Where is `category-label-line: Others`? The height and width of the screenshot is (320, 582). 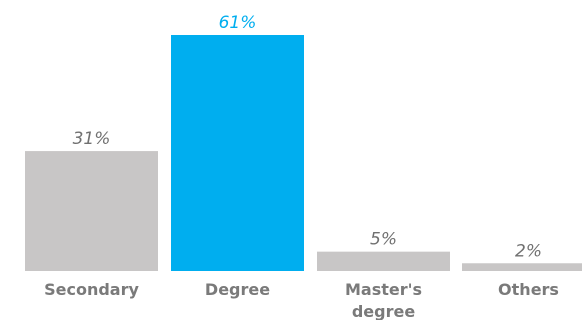
category-label-line: Others is located at coordinates (528, 289).